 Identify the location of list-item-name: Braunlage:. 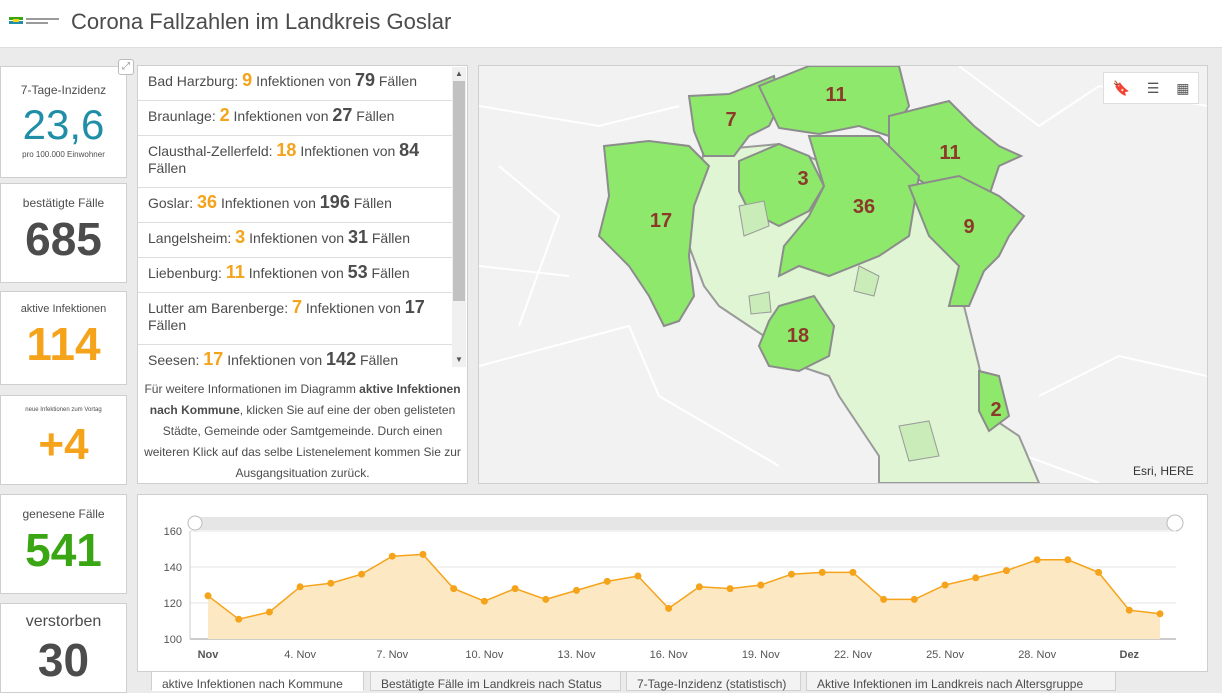
(182, 116).